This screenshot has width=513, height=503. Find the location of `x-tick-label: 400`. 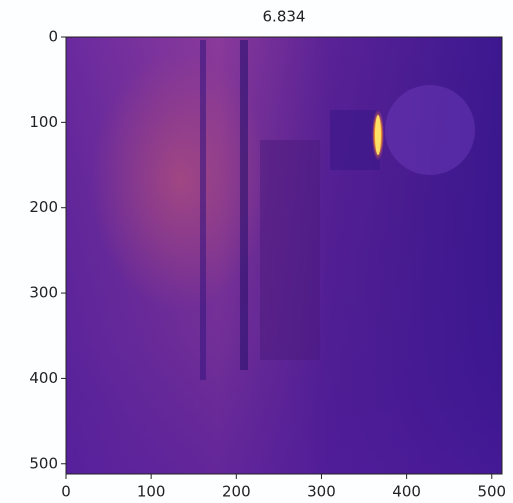

x-tick-label: 400 is located at coordinates (406, 492).